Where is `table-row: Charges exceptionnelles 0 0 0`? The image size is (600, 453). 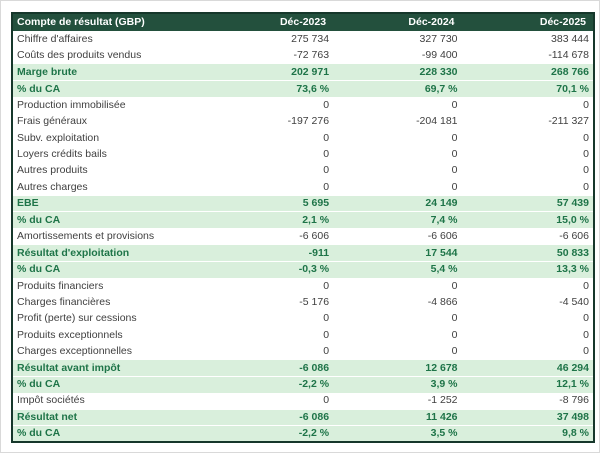 table-row: Charges exceptionnelles 0 0 0 is located at coordinates (303, 351).